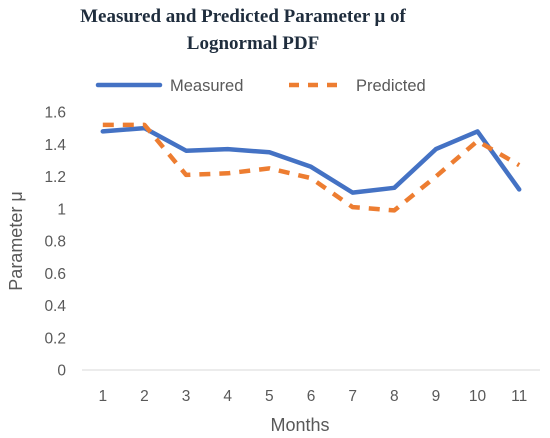  I want to click on y-tick-label: 0, so click(61, 371).